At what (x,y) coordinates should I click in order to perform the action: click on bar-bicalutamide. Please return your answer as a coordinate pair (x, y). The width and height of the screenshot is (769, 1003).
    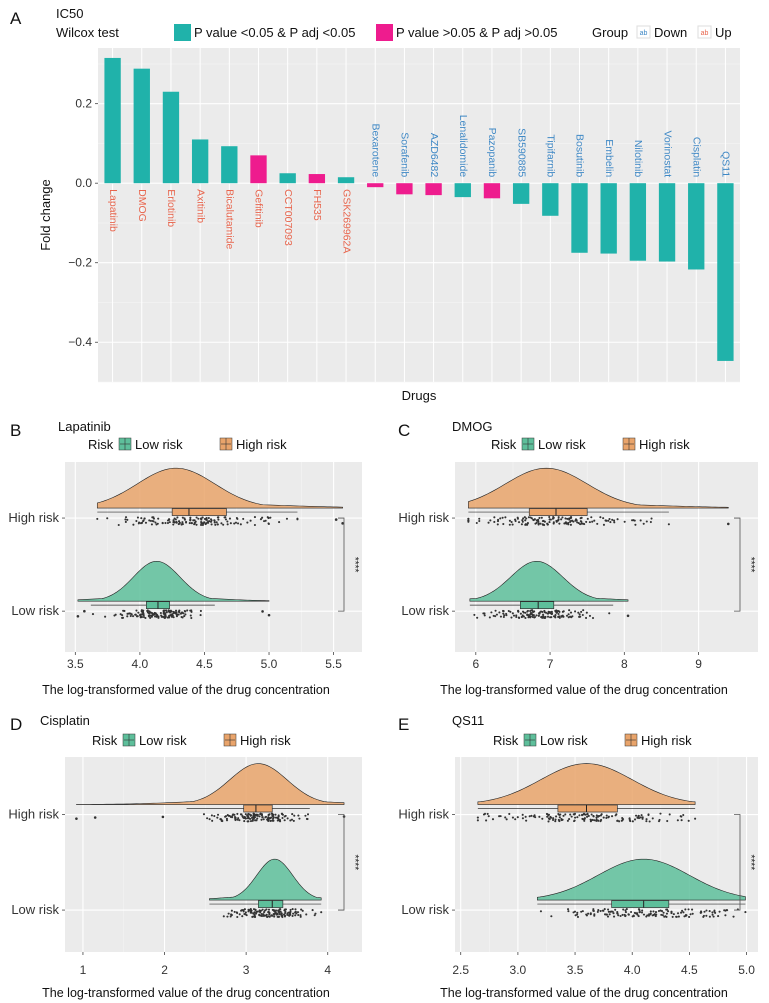
    Looking at the image, I should click on (229, 165).